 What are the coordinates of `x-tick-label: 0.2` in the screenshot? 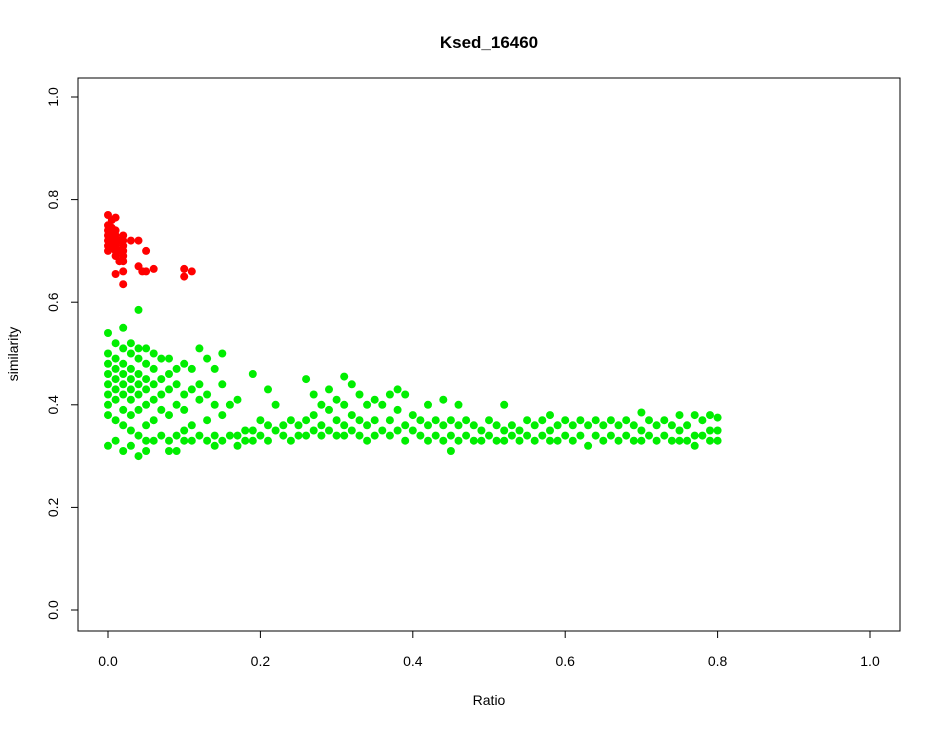 It's located at (261, 661).